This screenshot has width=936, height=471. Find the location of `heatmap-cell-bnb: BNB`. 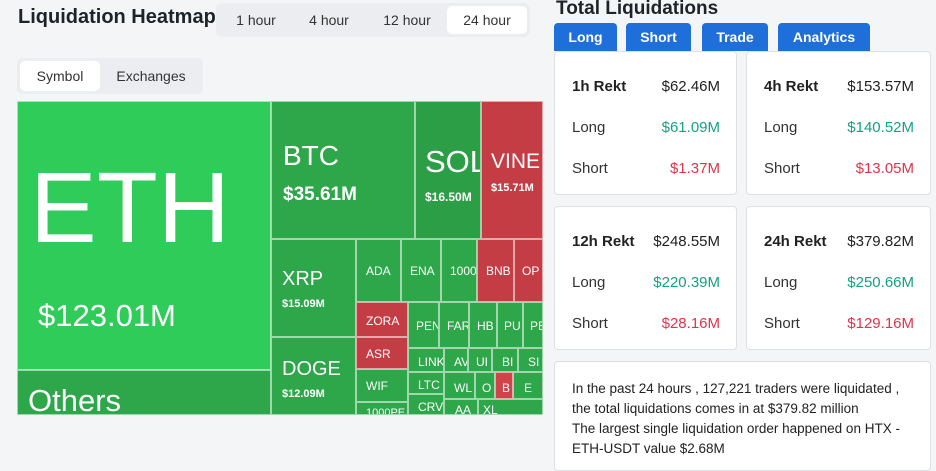

heatmap-cell-bnb: BNB is located at coordinates (495, 270).